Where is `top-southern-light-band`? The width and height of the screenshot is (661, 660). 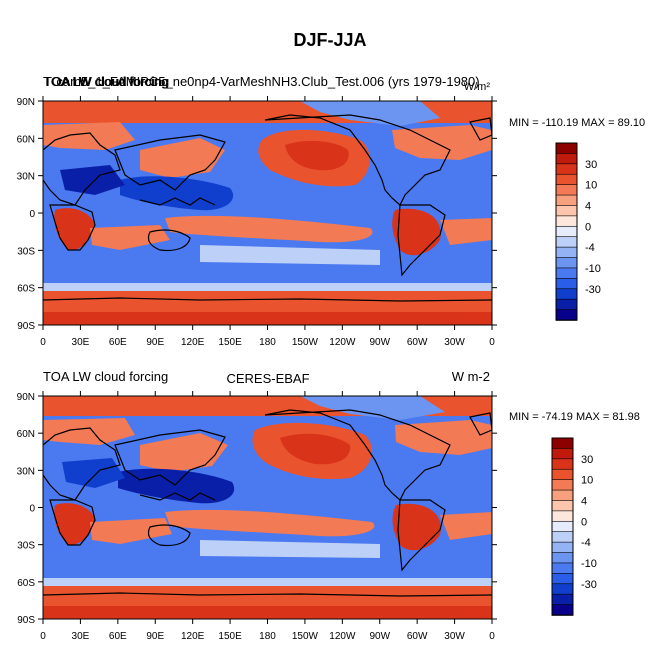
top-southern-light-band is located at coordinates (267, 287).